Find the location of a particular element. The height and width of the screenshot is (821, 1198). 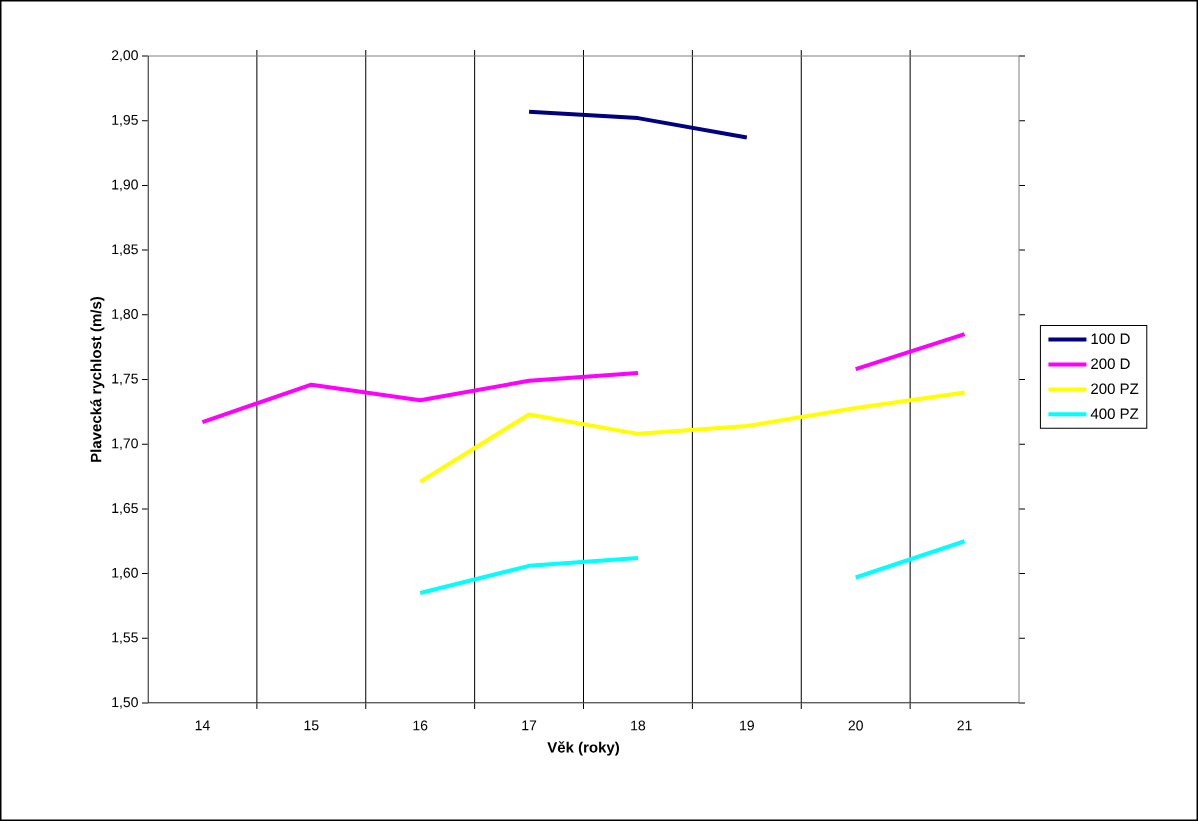

y-tick-label: 1,55 is located at coordinates (125, 638).